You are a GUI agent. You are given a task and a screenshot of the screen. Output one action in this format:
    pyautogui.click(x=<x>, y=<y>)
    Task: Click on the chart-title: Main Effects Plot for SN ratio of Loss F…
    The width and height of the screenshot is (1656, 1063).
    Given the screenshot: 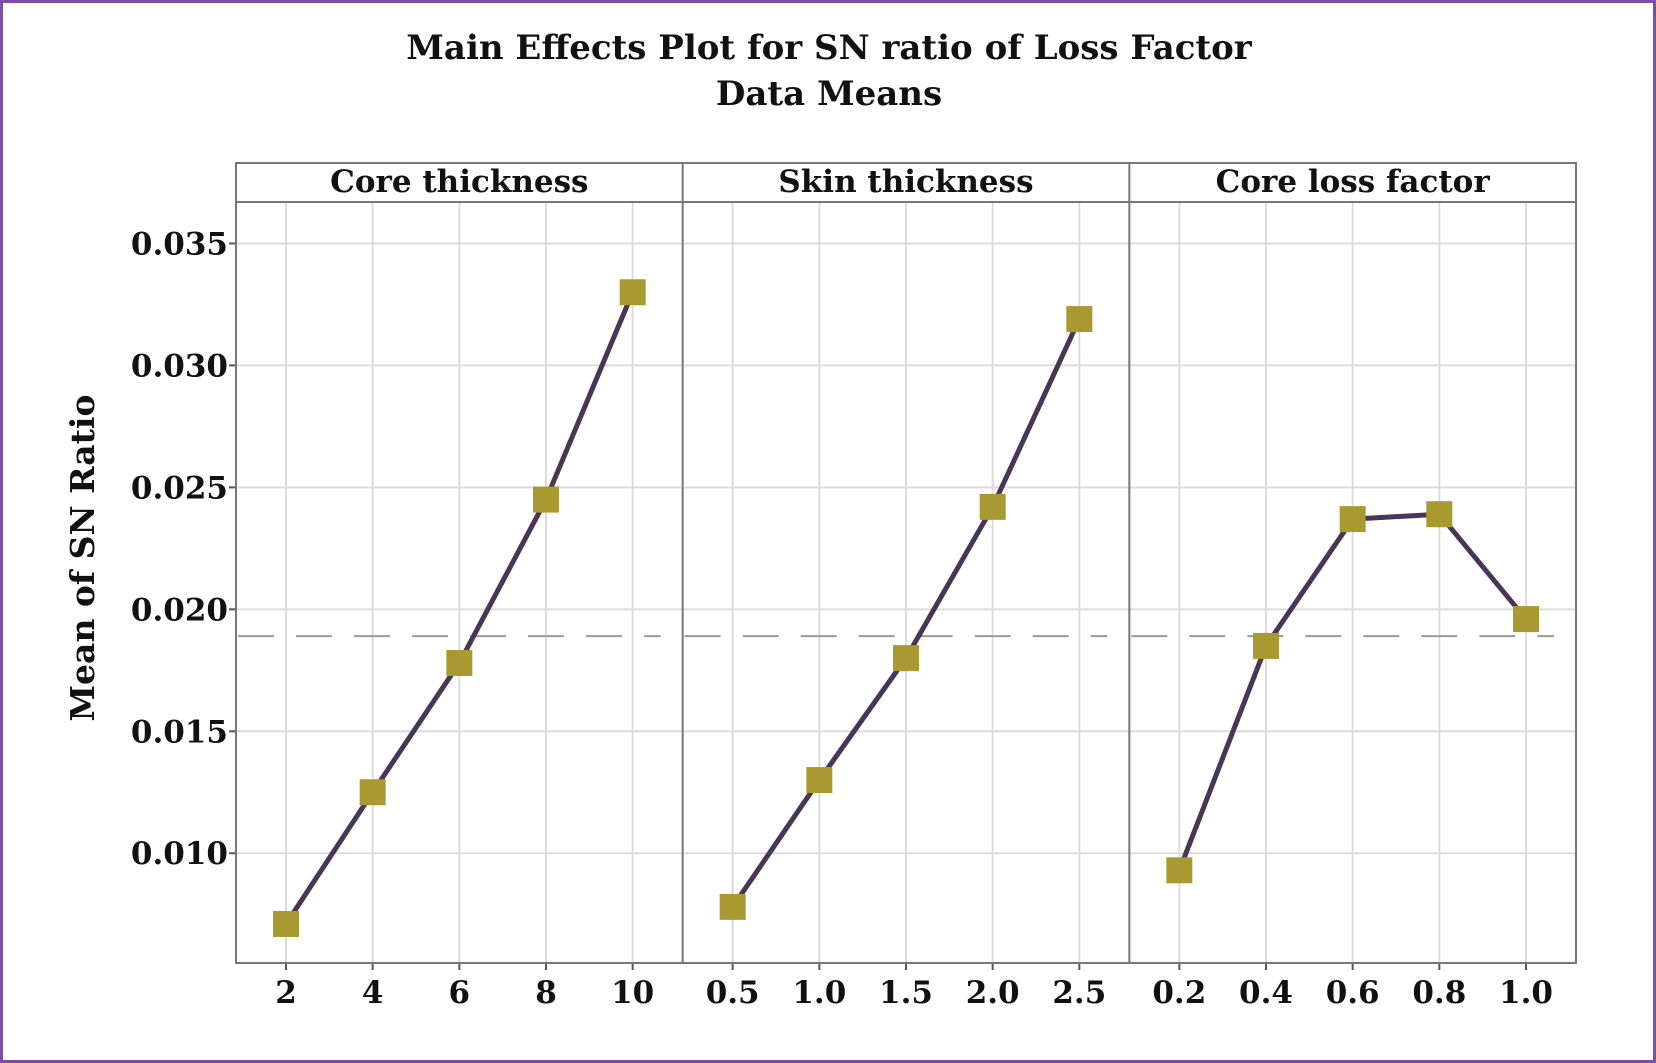 What is the action you would take?
    pyautogui.click(x=829, y=48)
    